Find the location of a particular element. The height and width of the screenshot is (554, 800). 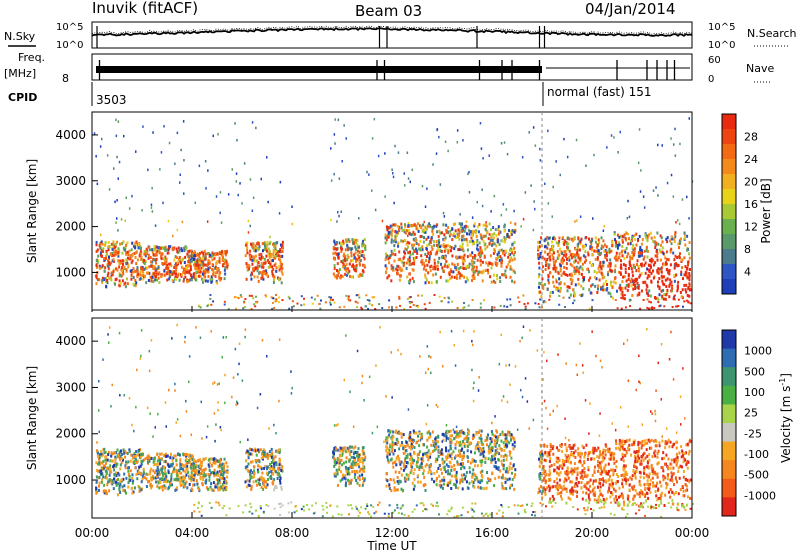

freq-label: Freq. is located at coordinates (31, 57).